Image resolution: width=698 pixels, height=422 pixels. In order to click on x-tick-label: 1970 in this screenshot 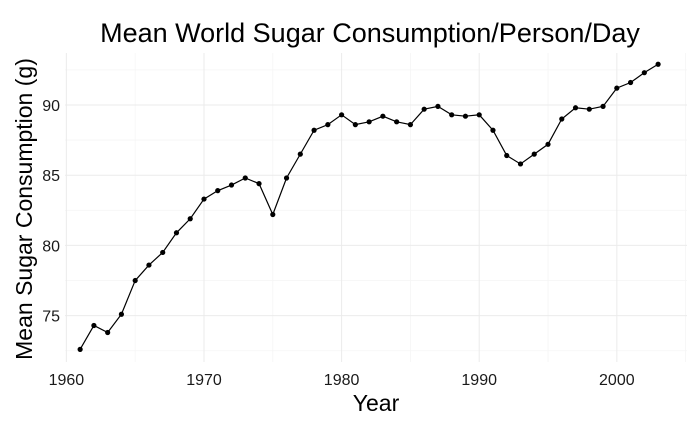, I will do `click(204, 380)`.